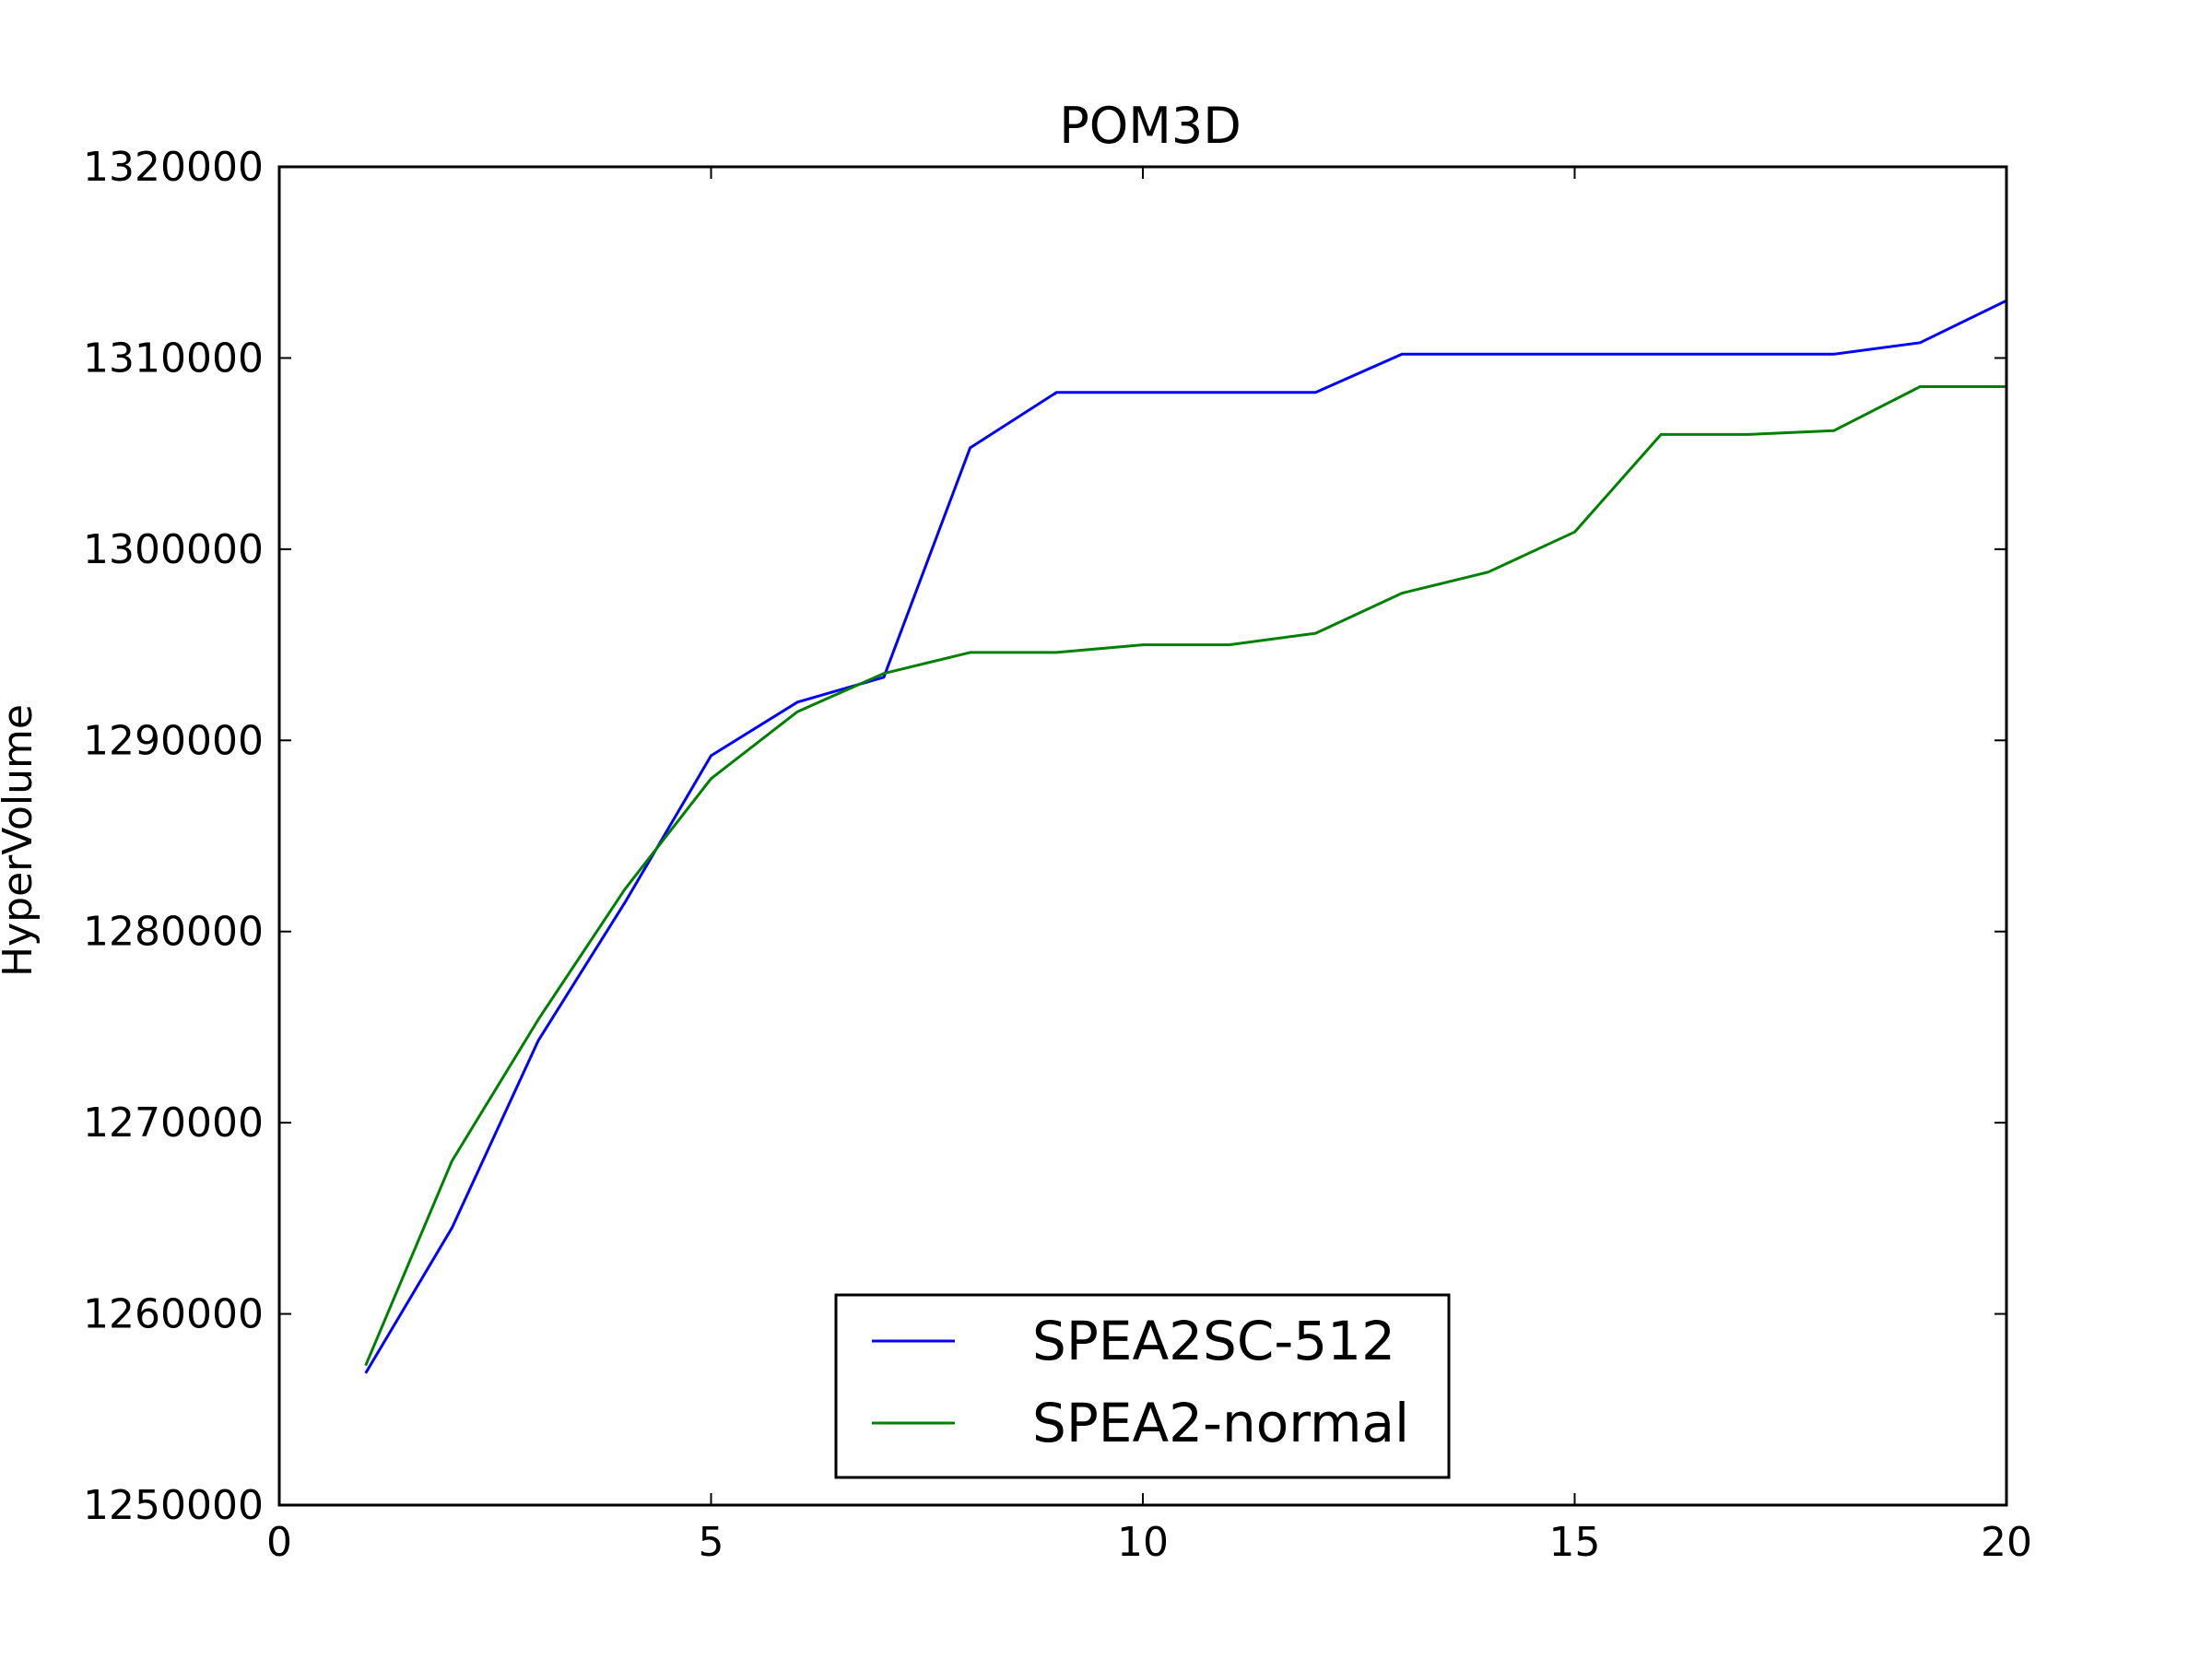 The image size is (2212, 1659). Describe the element at coordinates (2006, 1542) in the screenshot. I see `x-tick-label: 20` at that location.